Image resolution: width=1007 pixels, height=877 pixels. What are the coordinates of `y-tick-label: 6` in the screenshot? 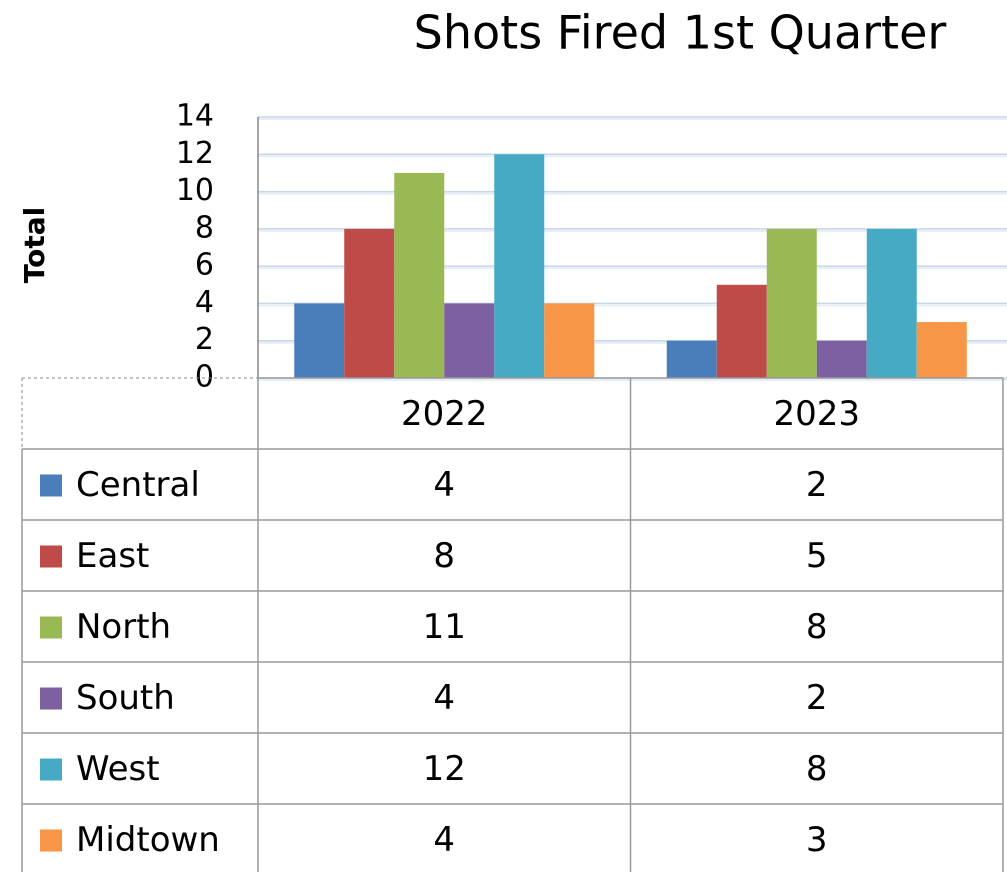 It's located at (204, 265).